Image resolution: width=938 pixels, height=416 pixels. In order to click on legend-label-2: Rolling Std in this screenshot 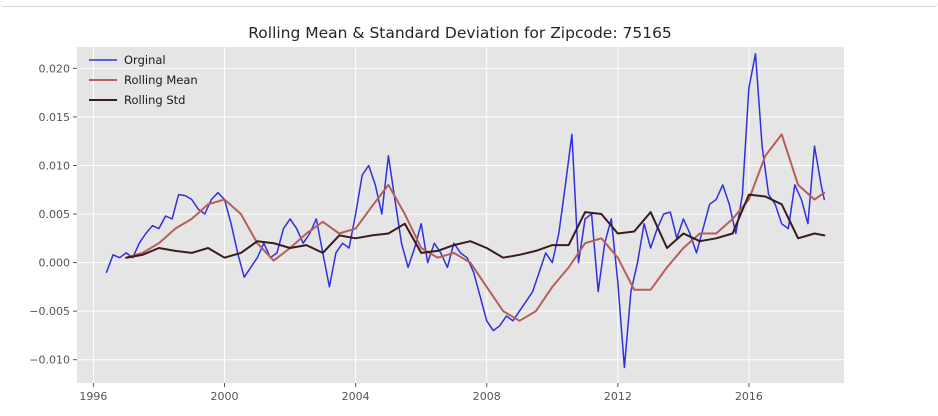, I will do `click(154, 100)`.